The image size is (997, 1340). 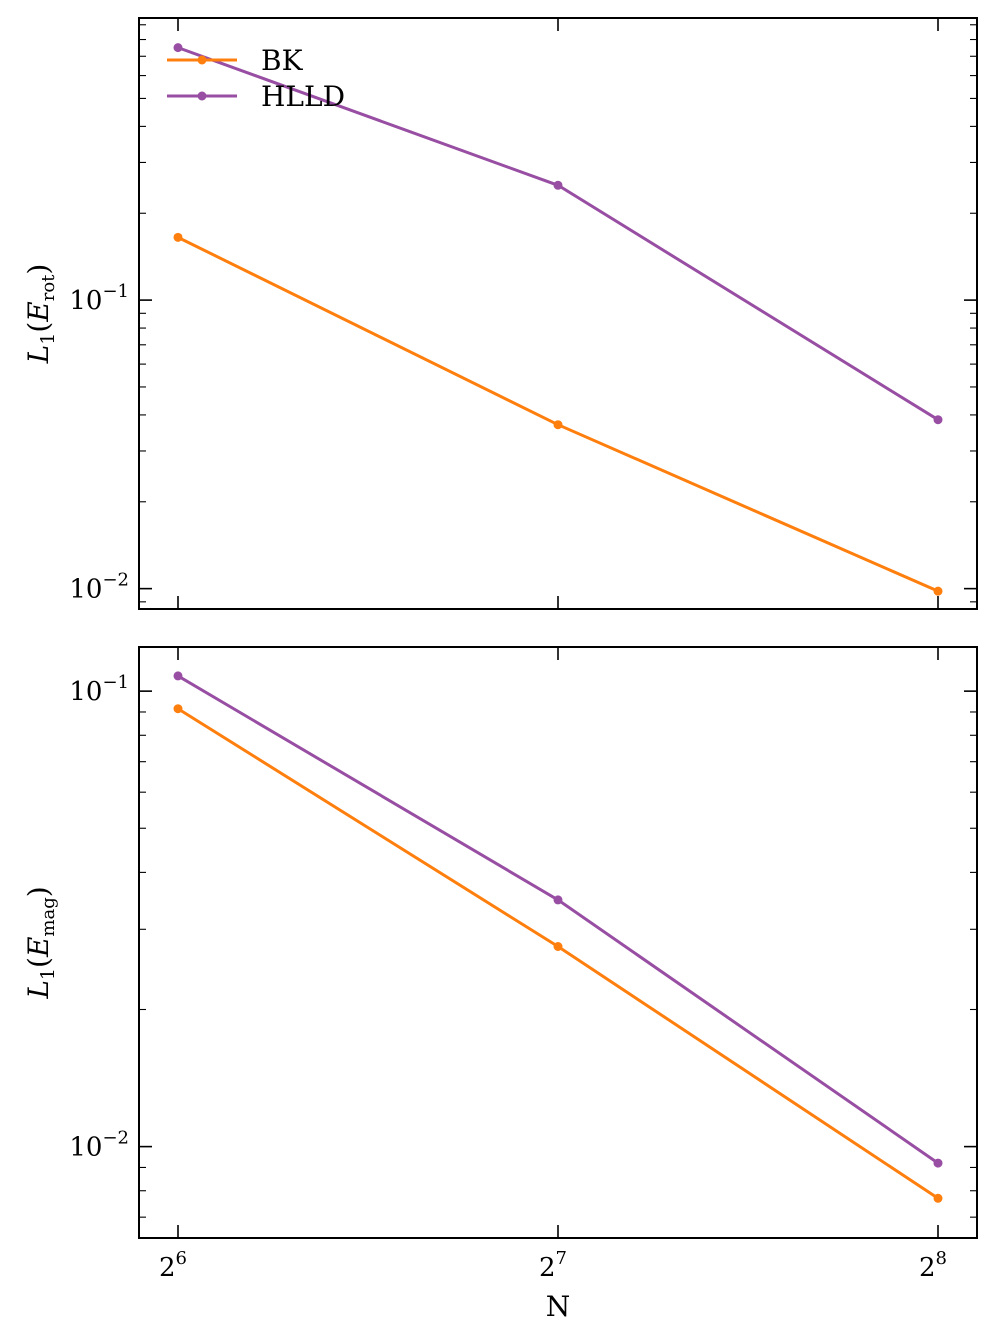 I want to click on y-axis-label: L1(Emag), so click(x=40, y=942).